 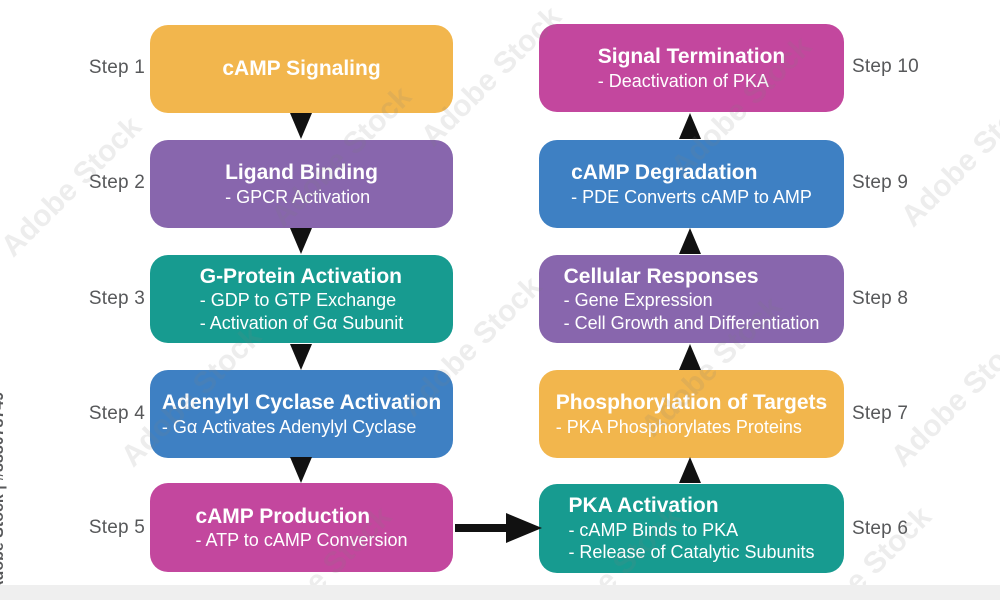 I want to click on box-line: - Deactivation of PKA, so click(x=683, y=80).